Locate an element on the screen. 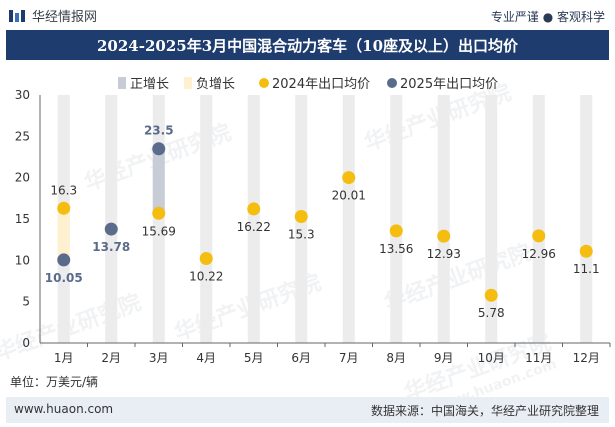 Image resolution: width=615 pixels, height=427 pixels. title-bar: 2024-2025年3月中国混合动力客车（10座及以上）出口均价 is located at coordinates (307, 45).